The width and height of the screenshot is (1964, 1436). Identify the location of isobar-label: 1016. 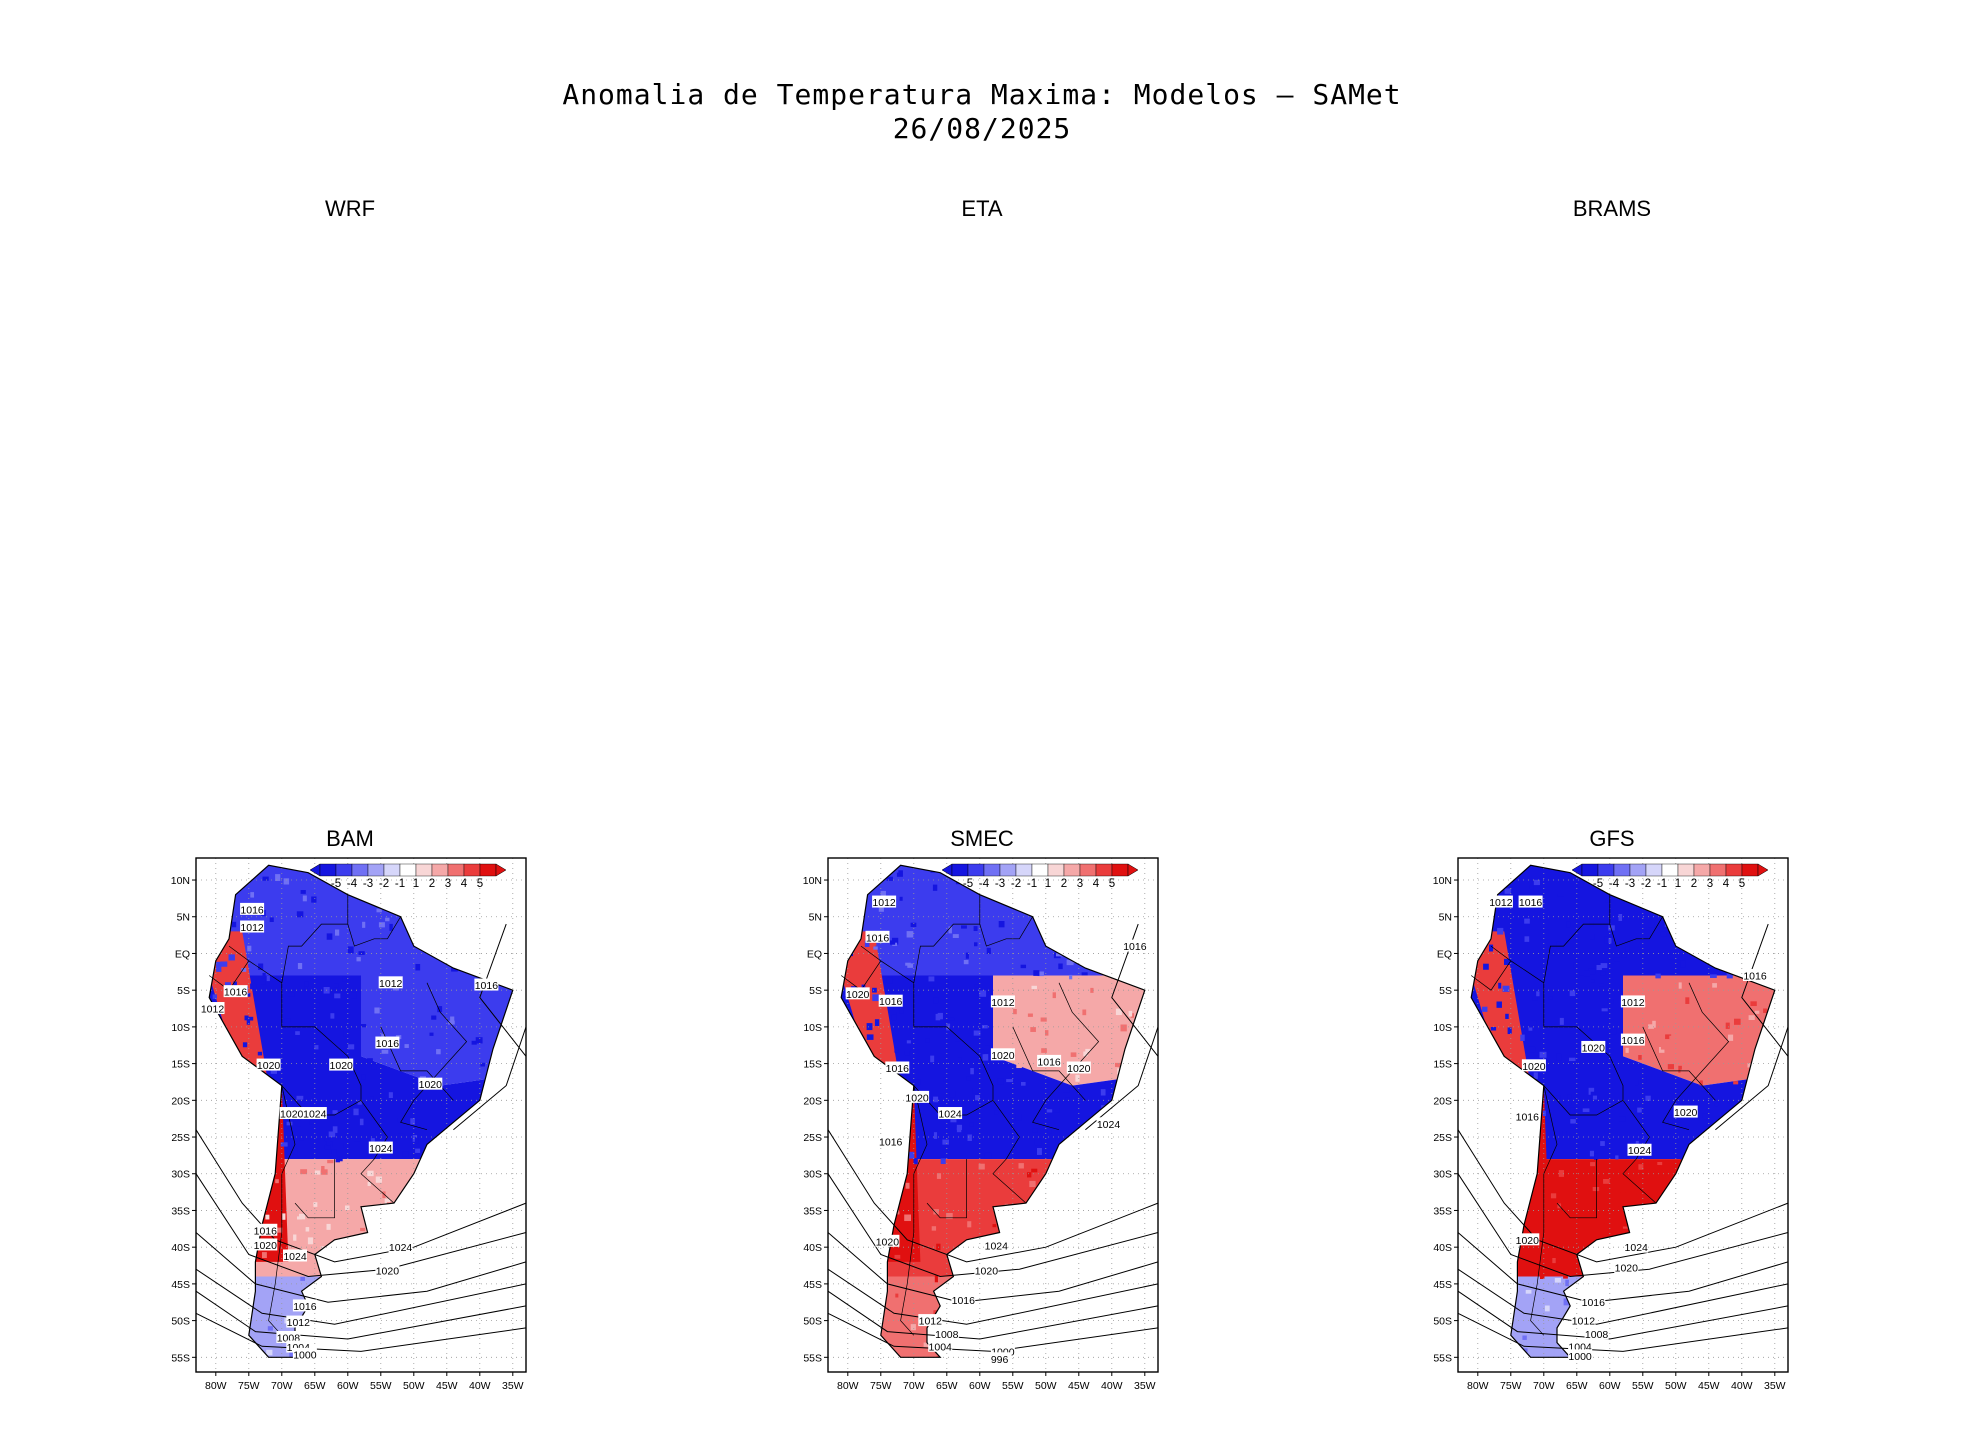
(487, 986).